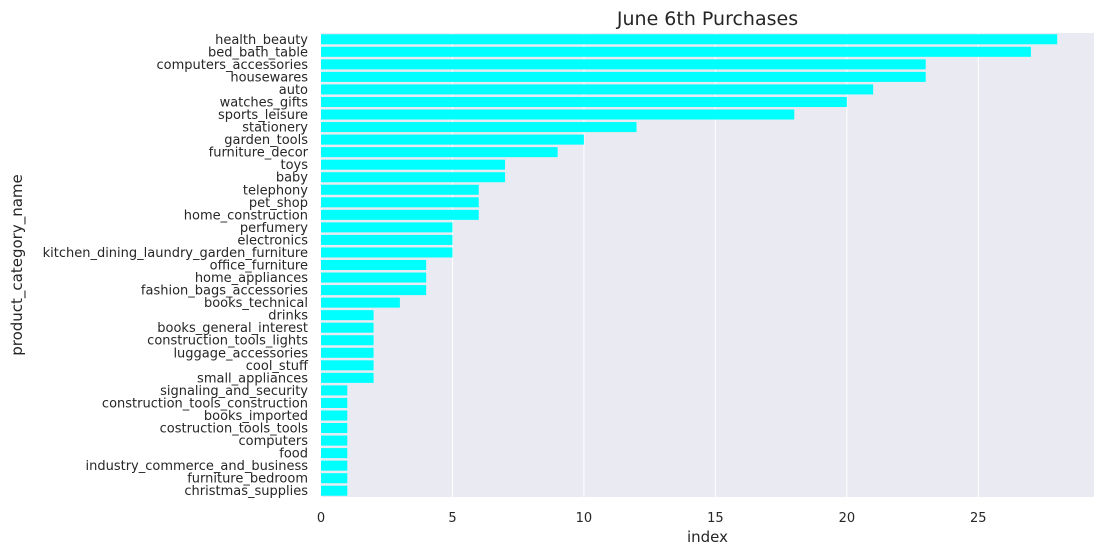 Image resolution: width=1106 pixels, height=554 pixels. Describe the element at coordinates (232, 328) in the screenshot. I see `y-tick-label: books_general_interest` at that location.